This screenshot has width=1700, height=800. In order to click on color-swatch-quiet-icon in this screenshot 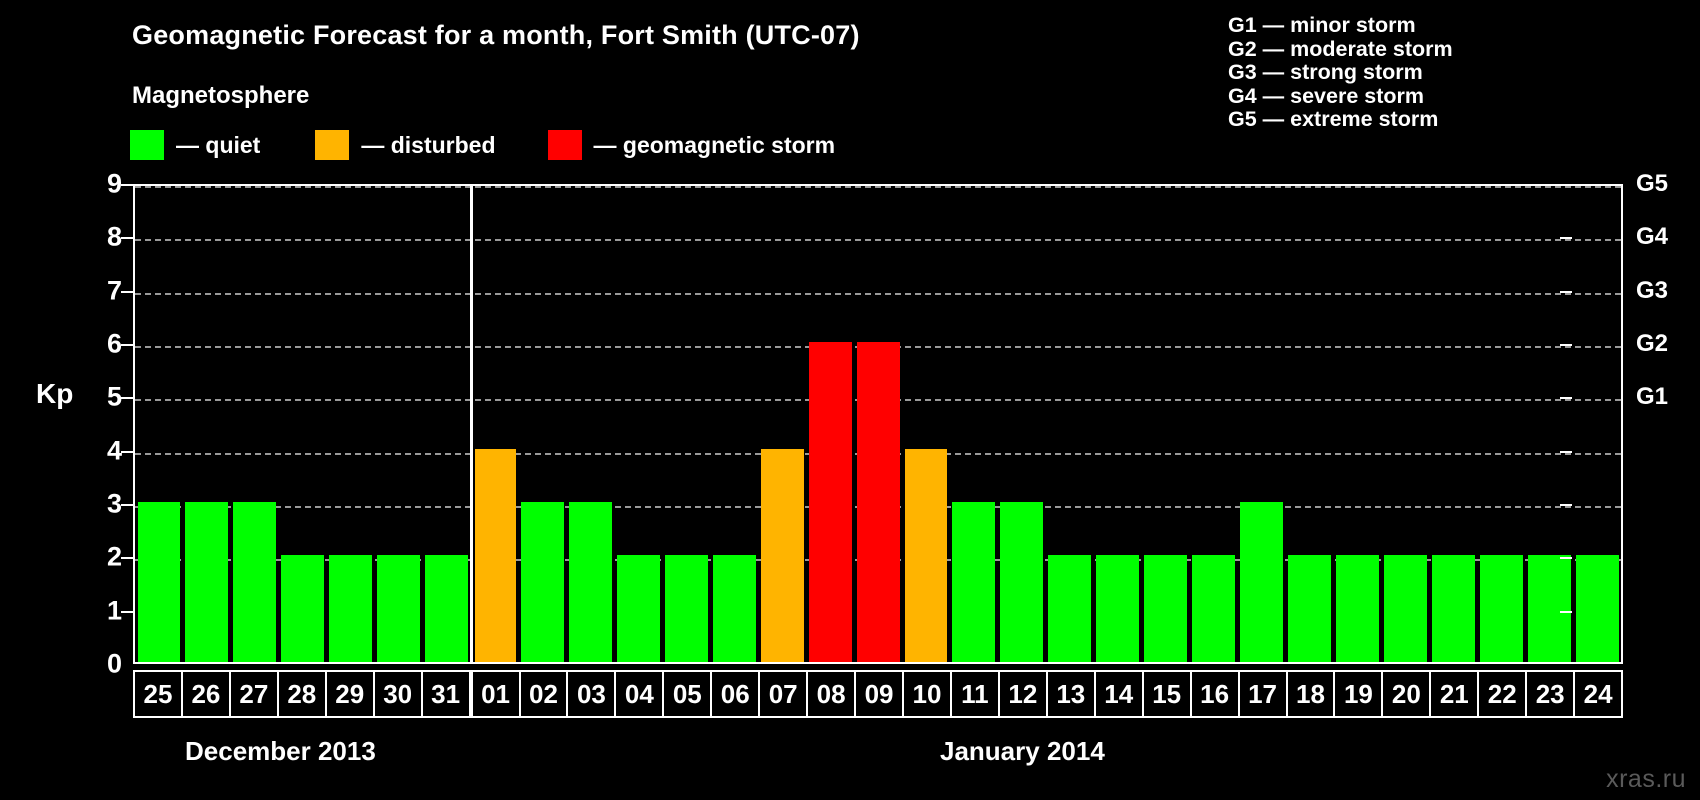, I will do `click(147, 145)`.